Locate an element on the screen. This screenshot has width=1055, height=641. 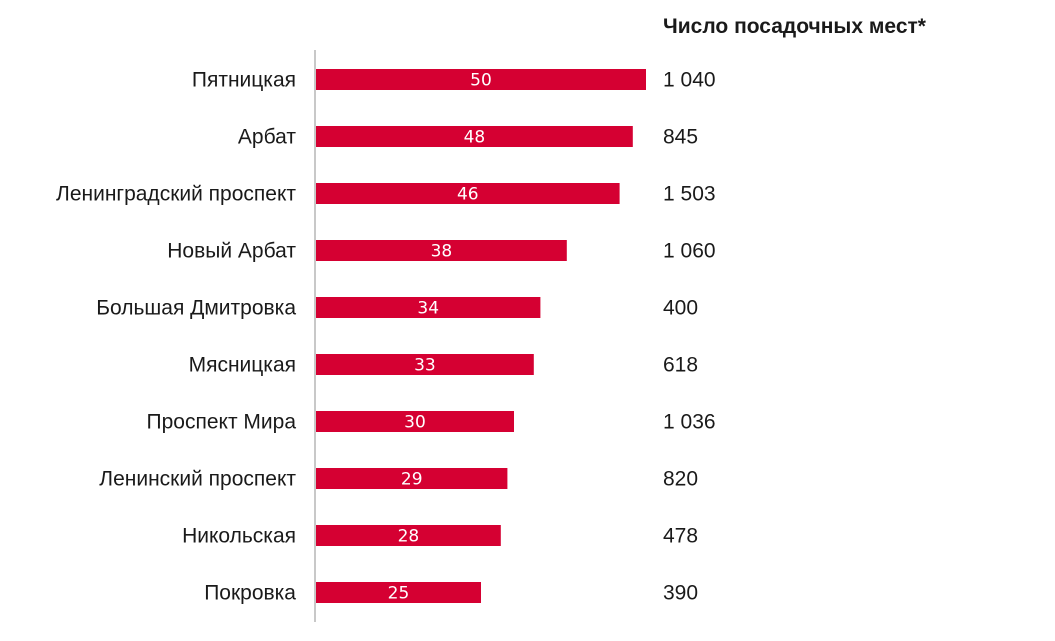
seats-value: 1 036 is located at coordinates (689, 422).